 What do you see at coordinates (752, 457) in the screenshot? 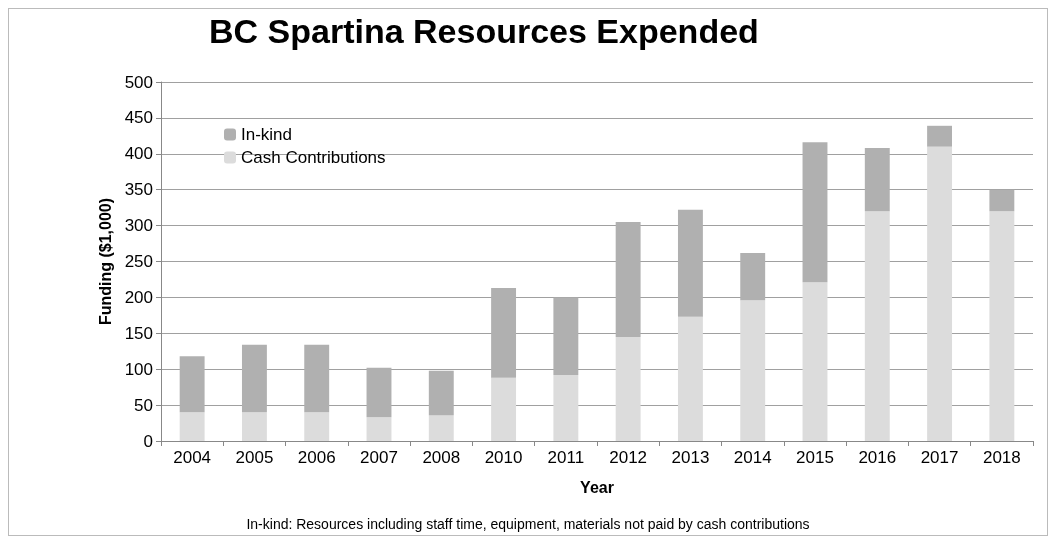
I see `x-tick-label: 2014` at bounding box center [752, 457].